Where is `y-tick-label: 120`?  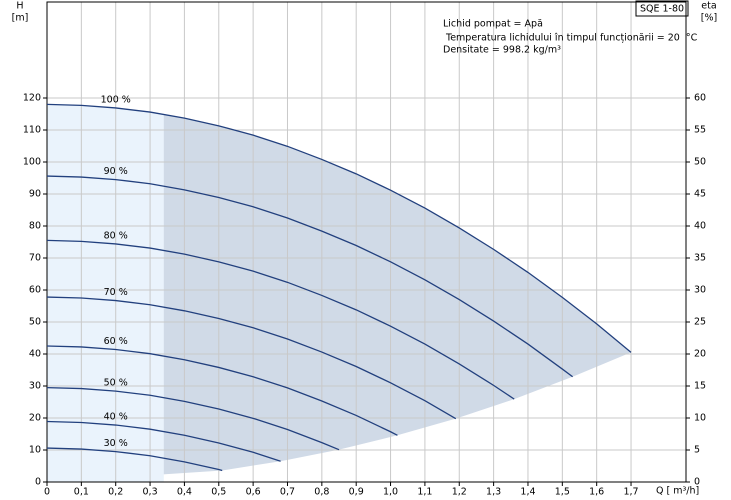 y-tick-label: 120 is located at coordinates (32, 98).